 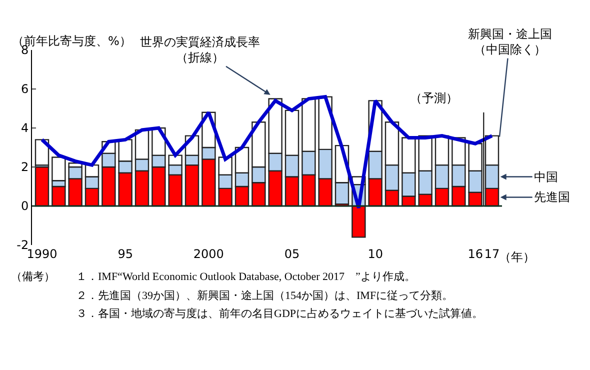 What do you see at coordinates (200, 50) in the screenshot?
I see `text: 世界の実質経済成長率（折線）` at bounding box center [200, 50].